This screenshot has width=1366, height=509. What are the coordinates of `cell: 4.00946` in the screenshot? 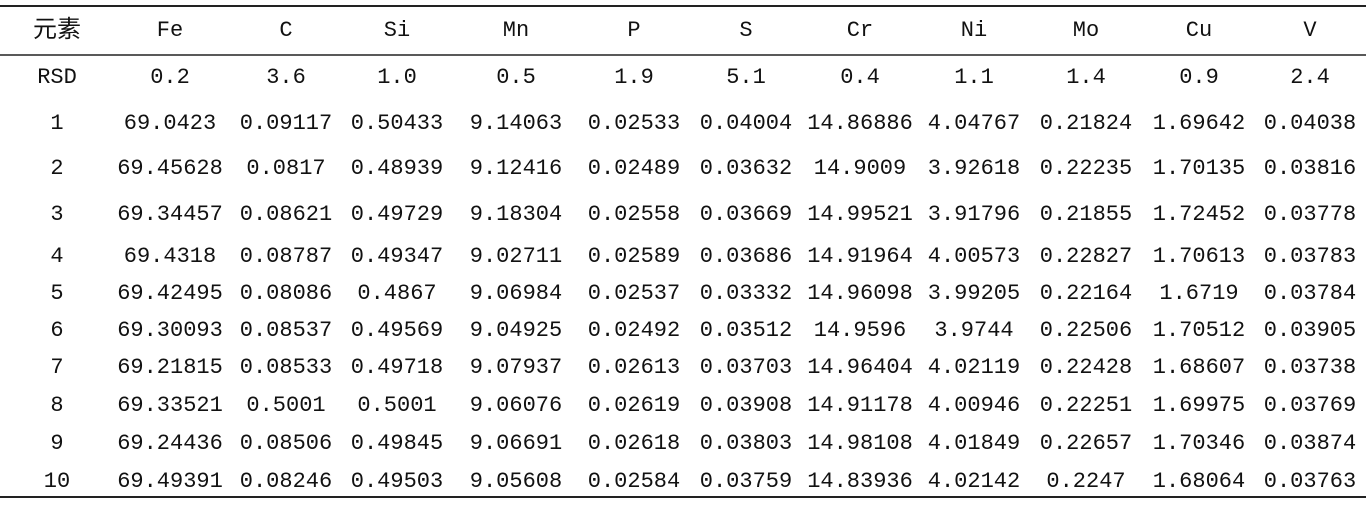 It's located at (974, 405).